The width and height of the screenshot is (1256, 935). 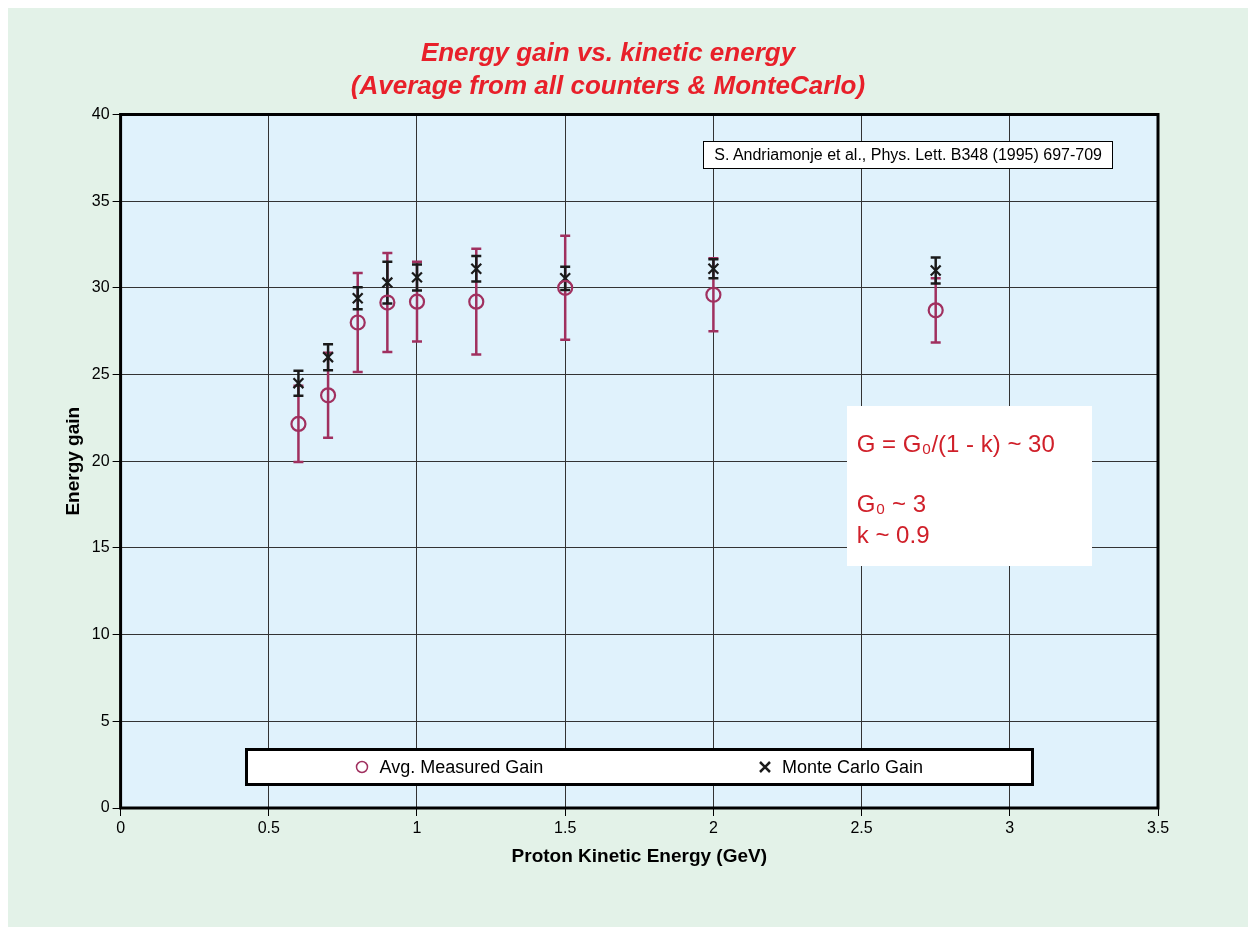 What do you see at coordinates (100, 200) in the screenshot?
I see `y-tick-label: 35` at bounding box center [100, 200].